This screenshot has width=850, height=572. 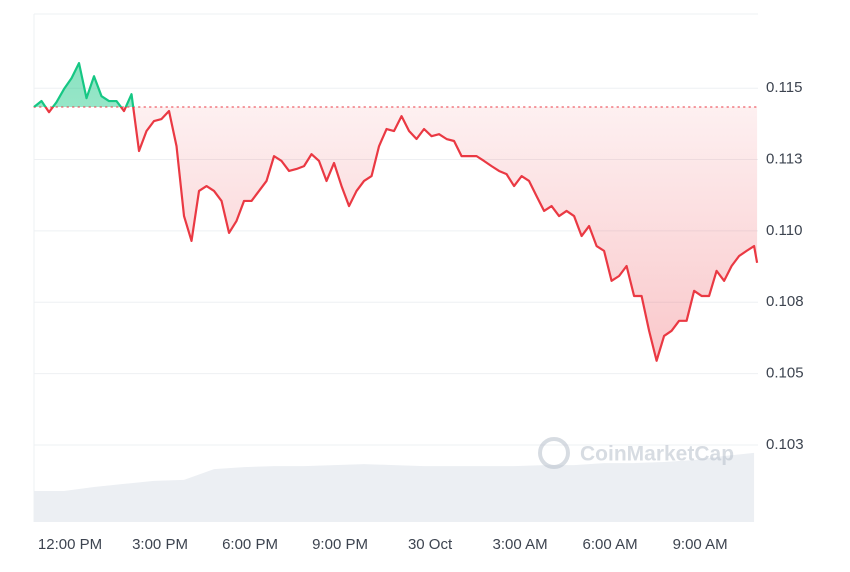 I want to click on x-tick-label: 9:00 AM, so click(x=700, y=544).